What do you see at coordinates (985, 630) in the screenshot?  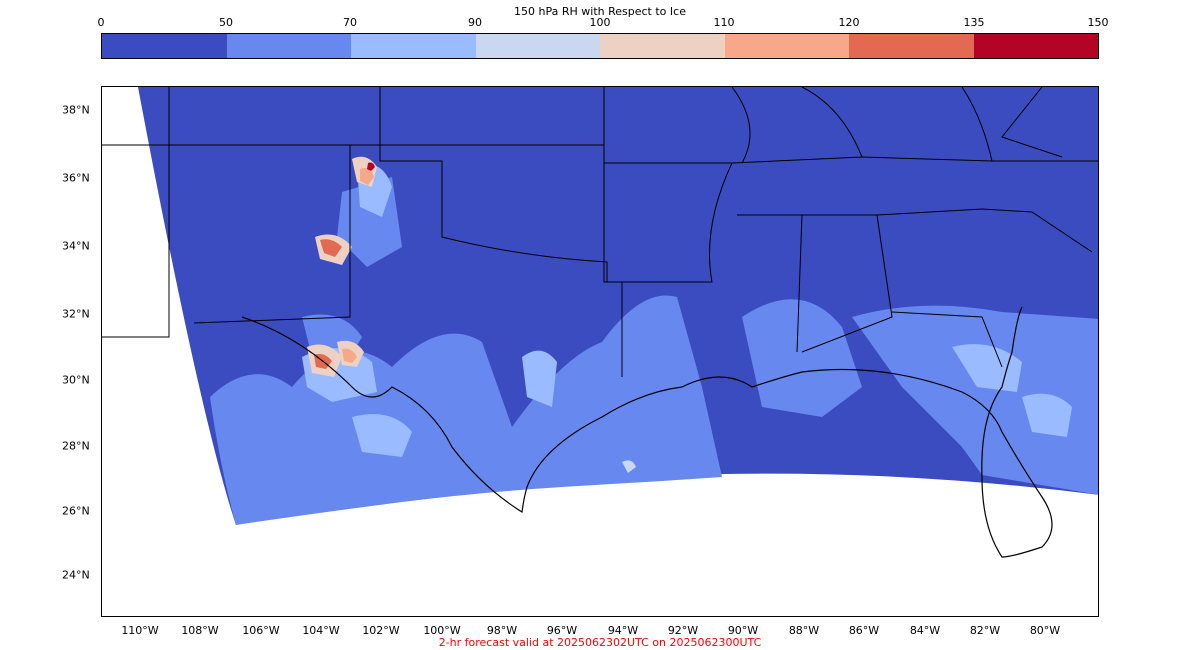 I see `longitude-label: 82°W` at bounding box center [985, 630].